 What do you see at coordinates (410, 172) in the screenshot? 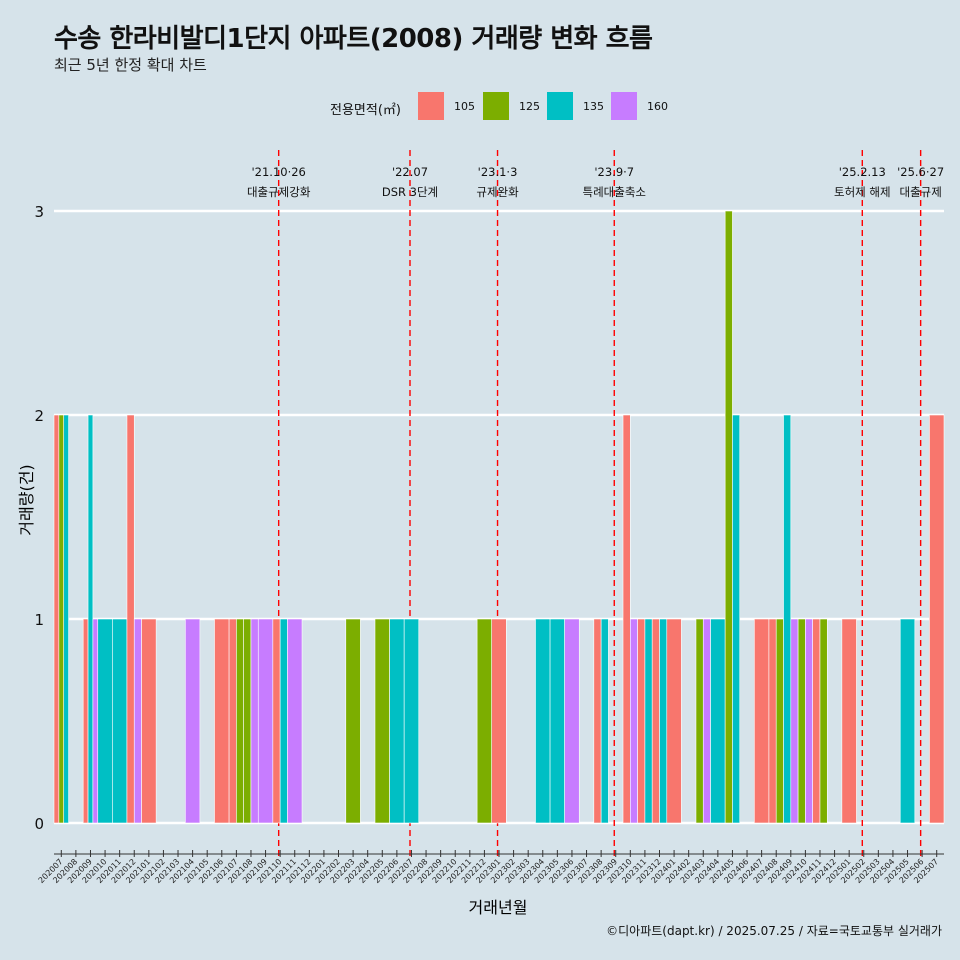
I see `event-date-label: '22.07` at bounding box center [410, 172].